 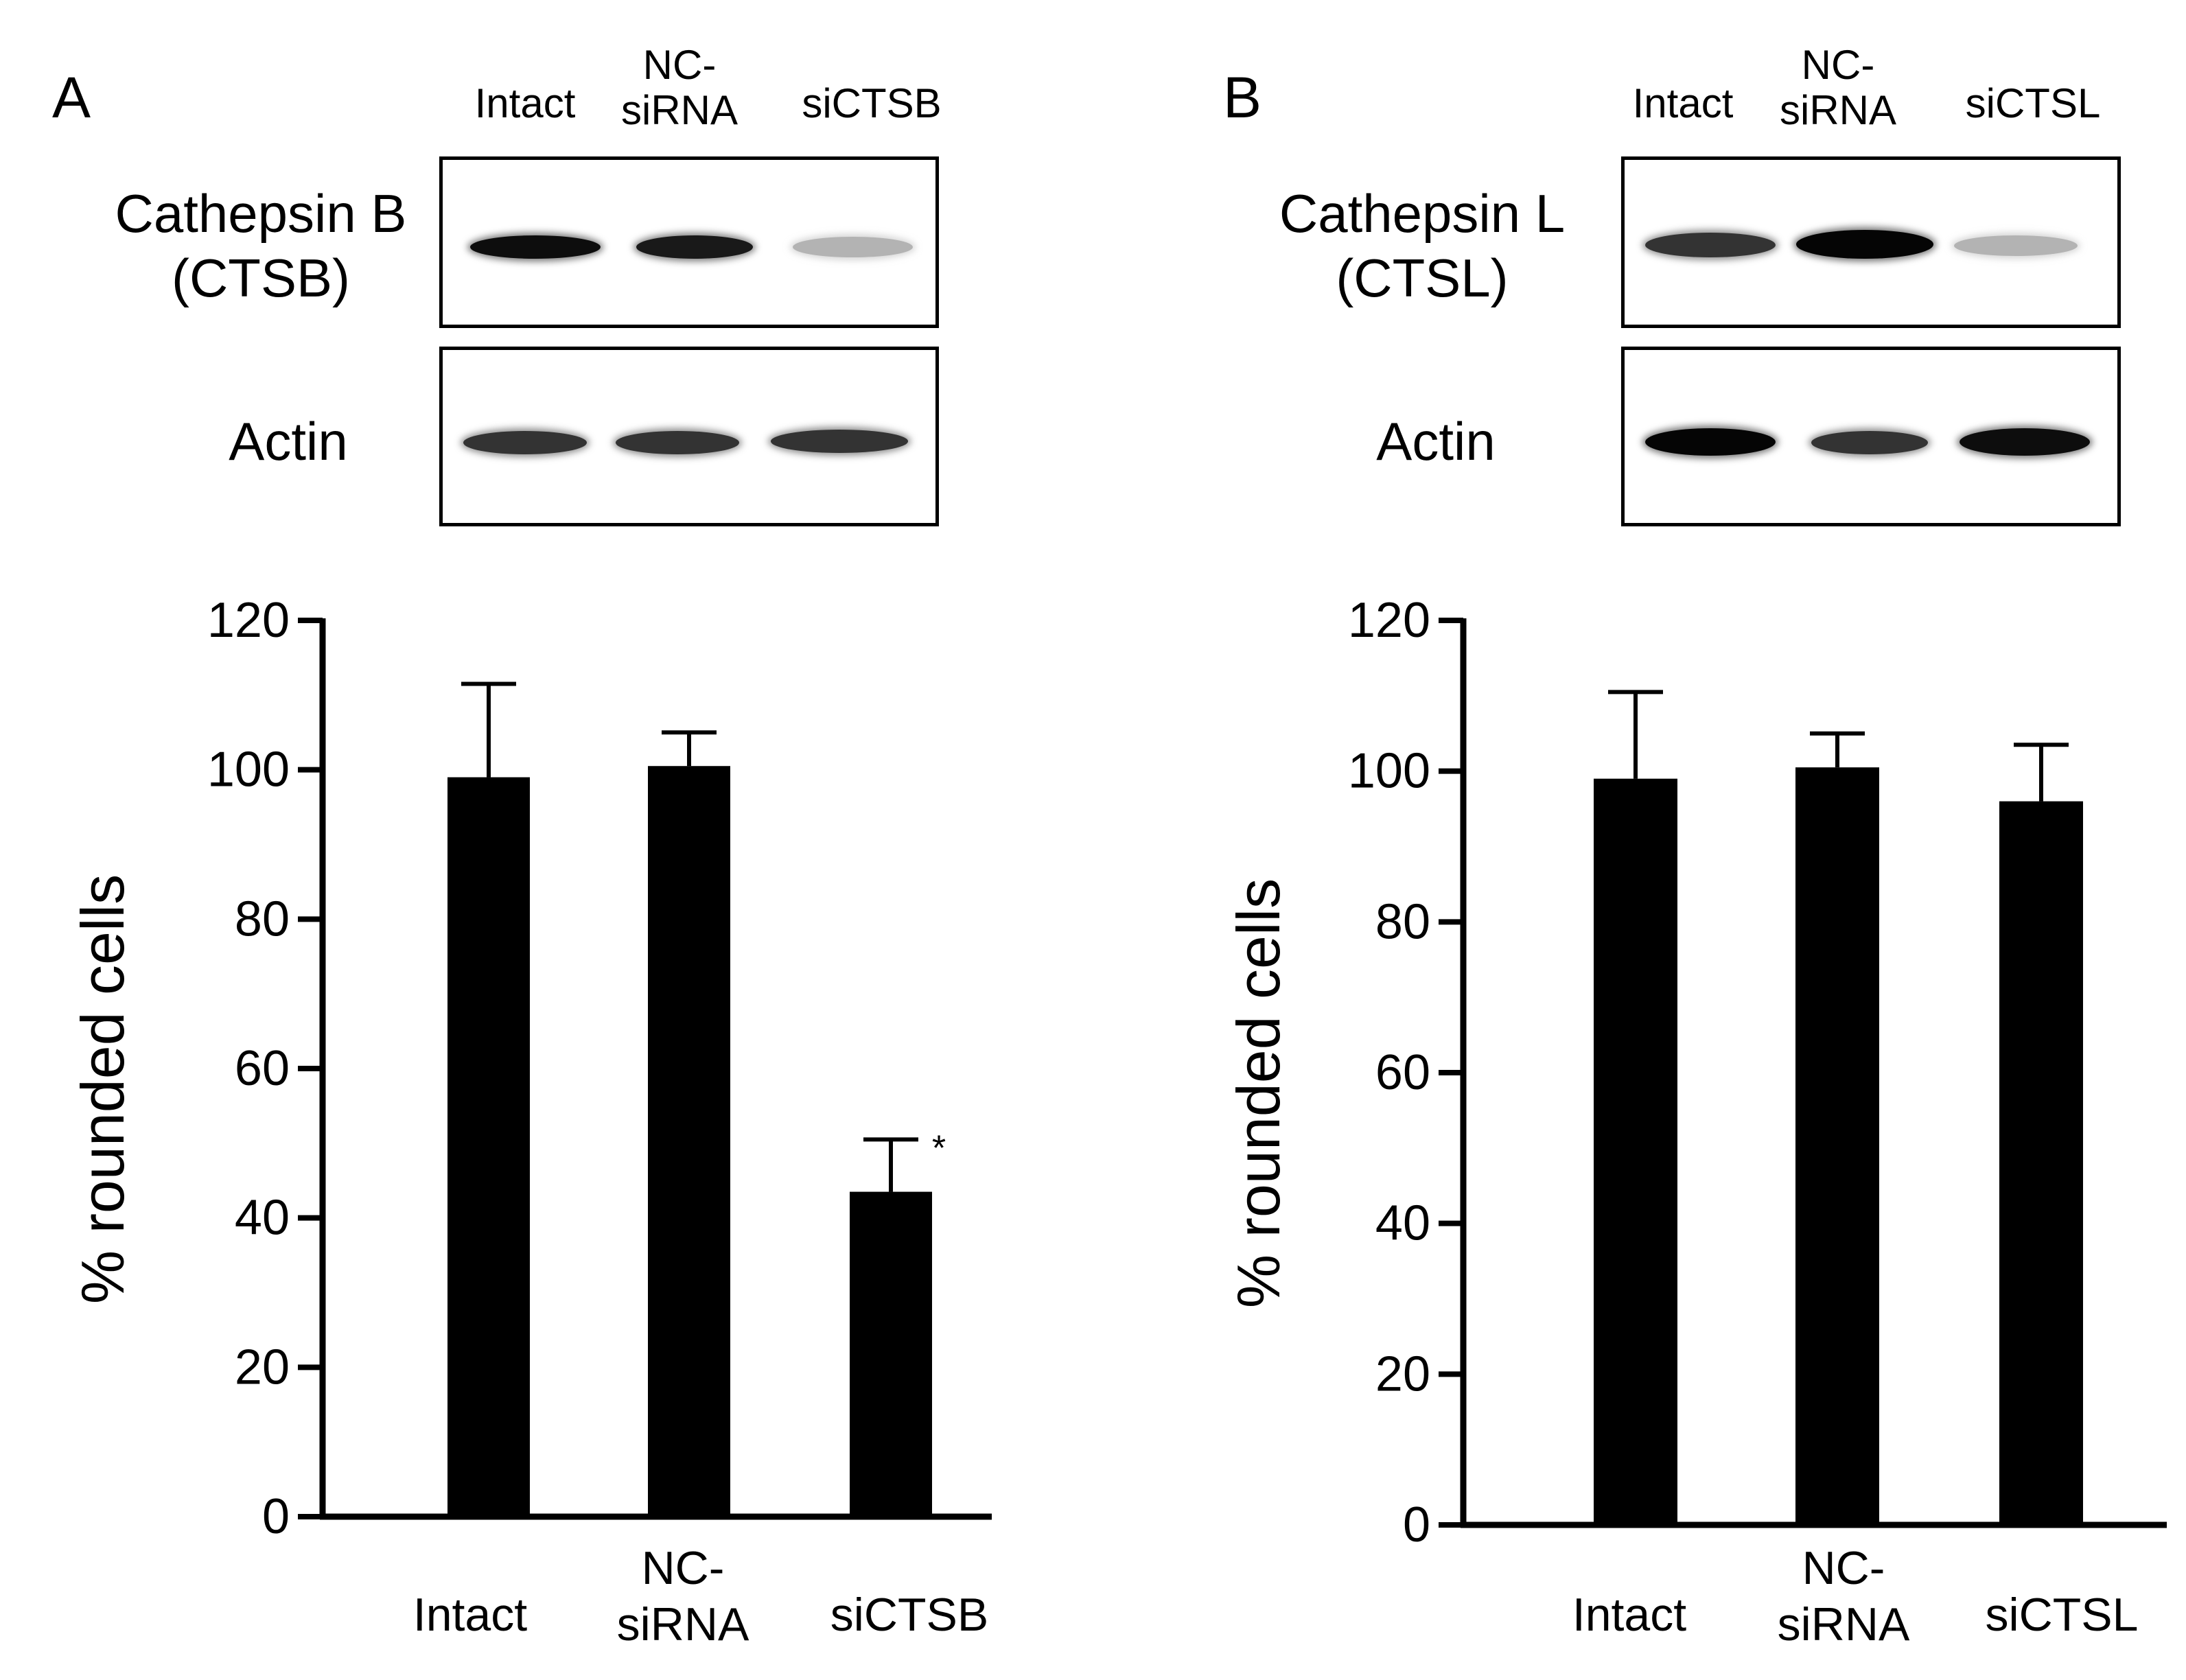 I want to click on x-tick-label: siCTSL, so click(x=2062, y=1615).